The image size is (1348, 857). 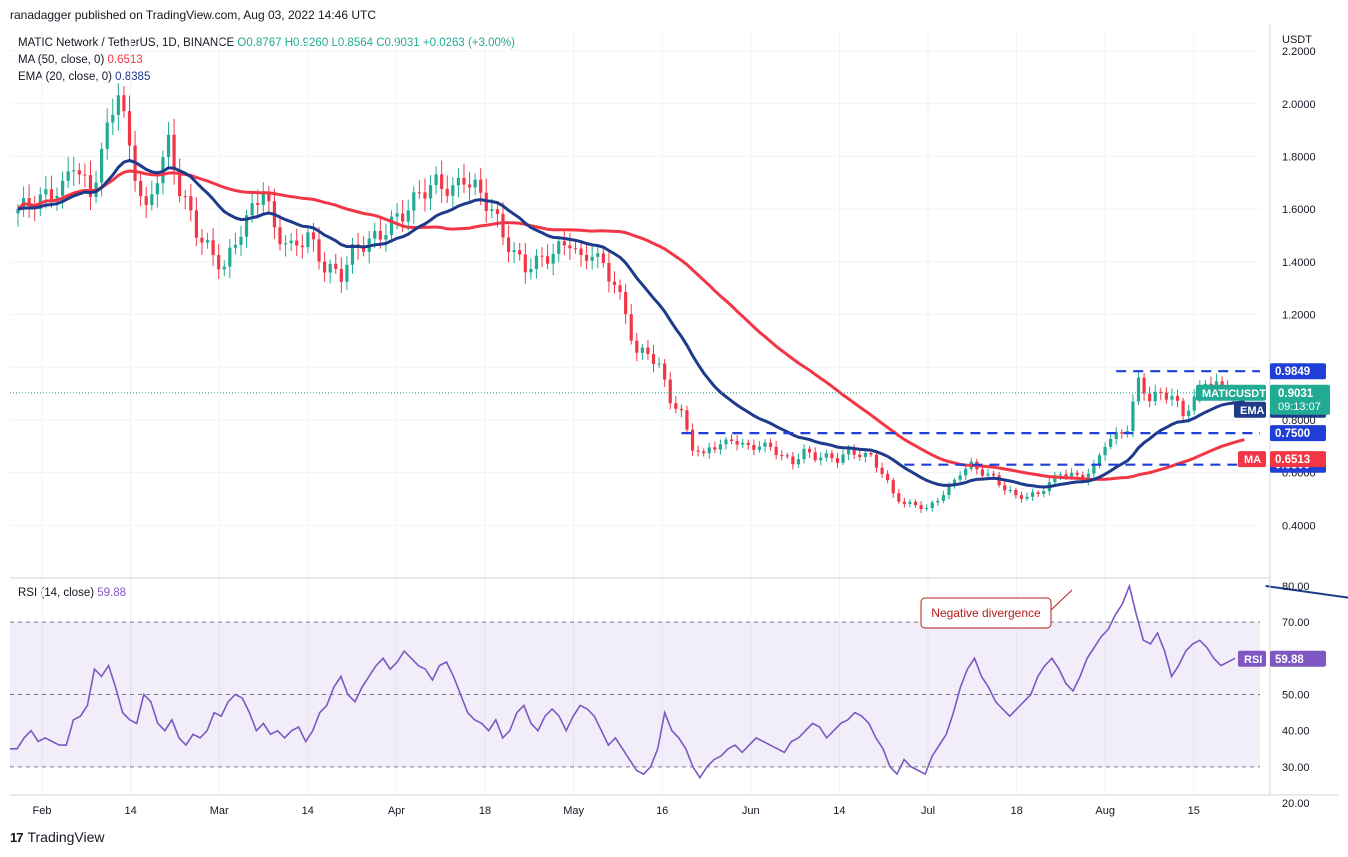 I want to click on legend-change: +0.0263 (+3.00%), so click(x=468, y=43).